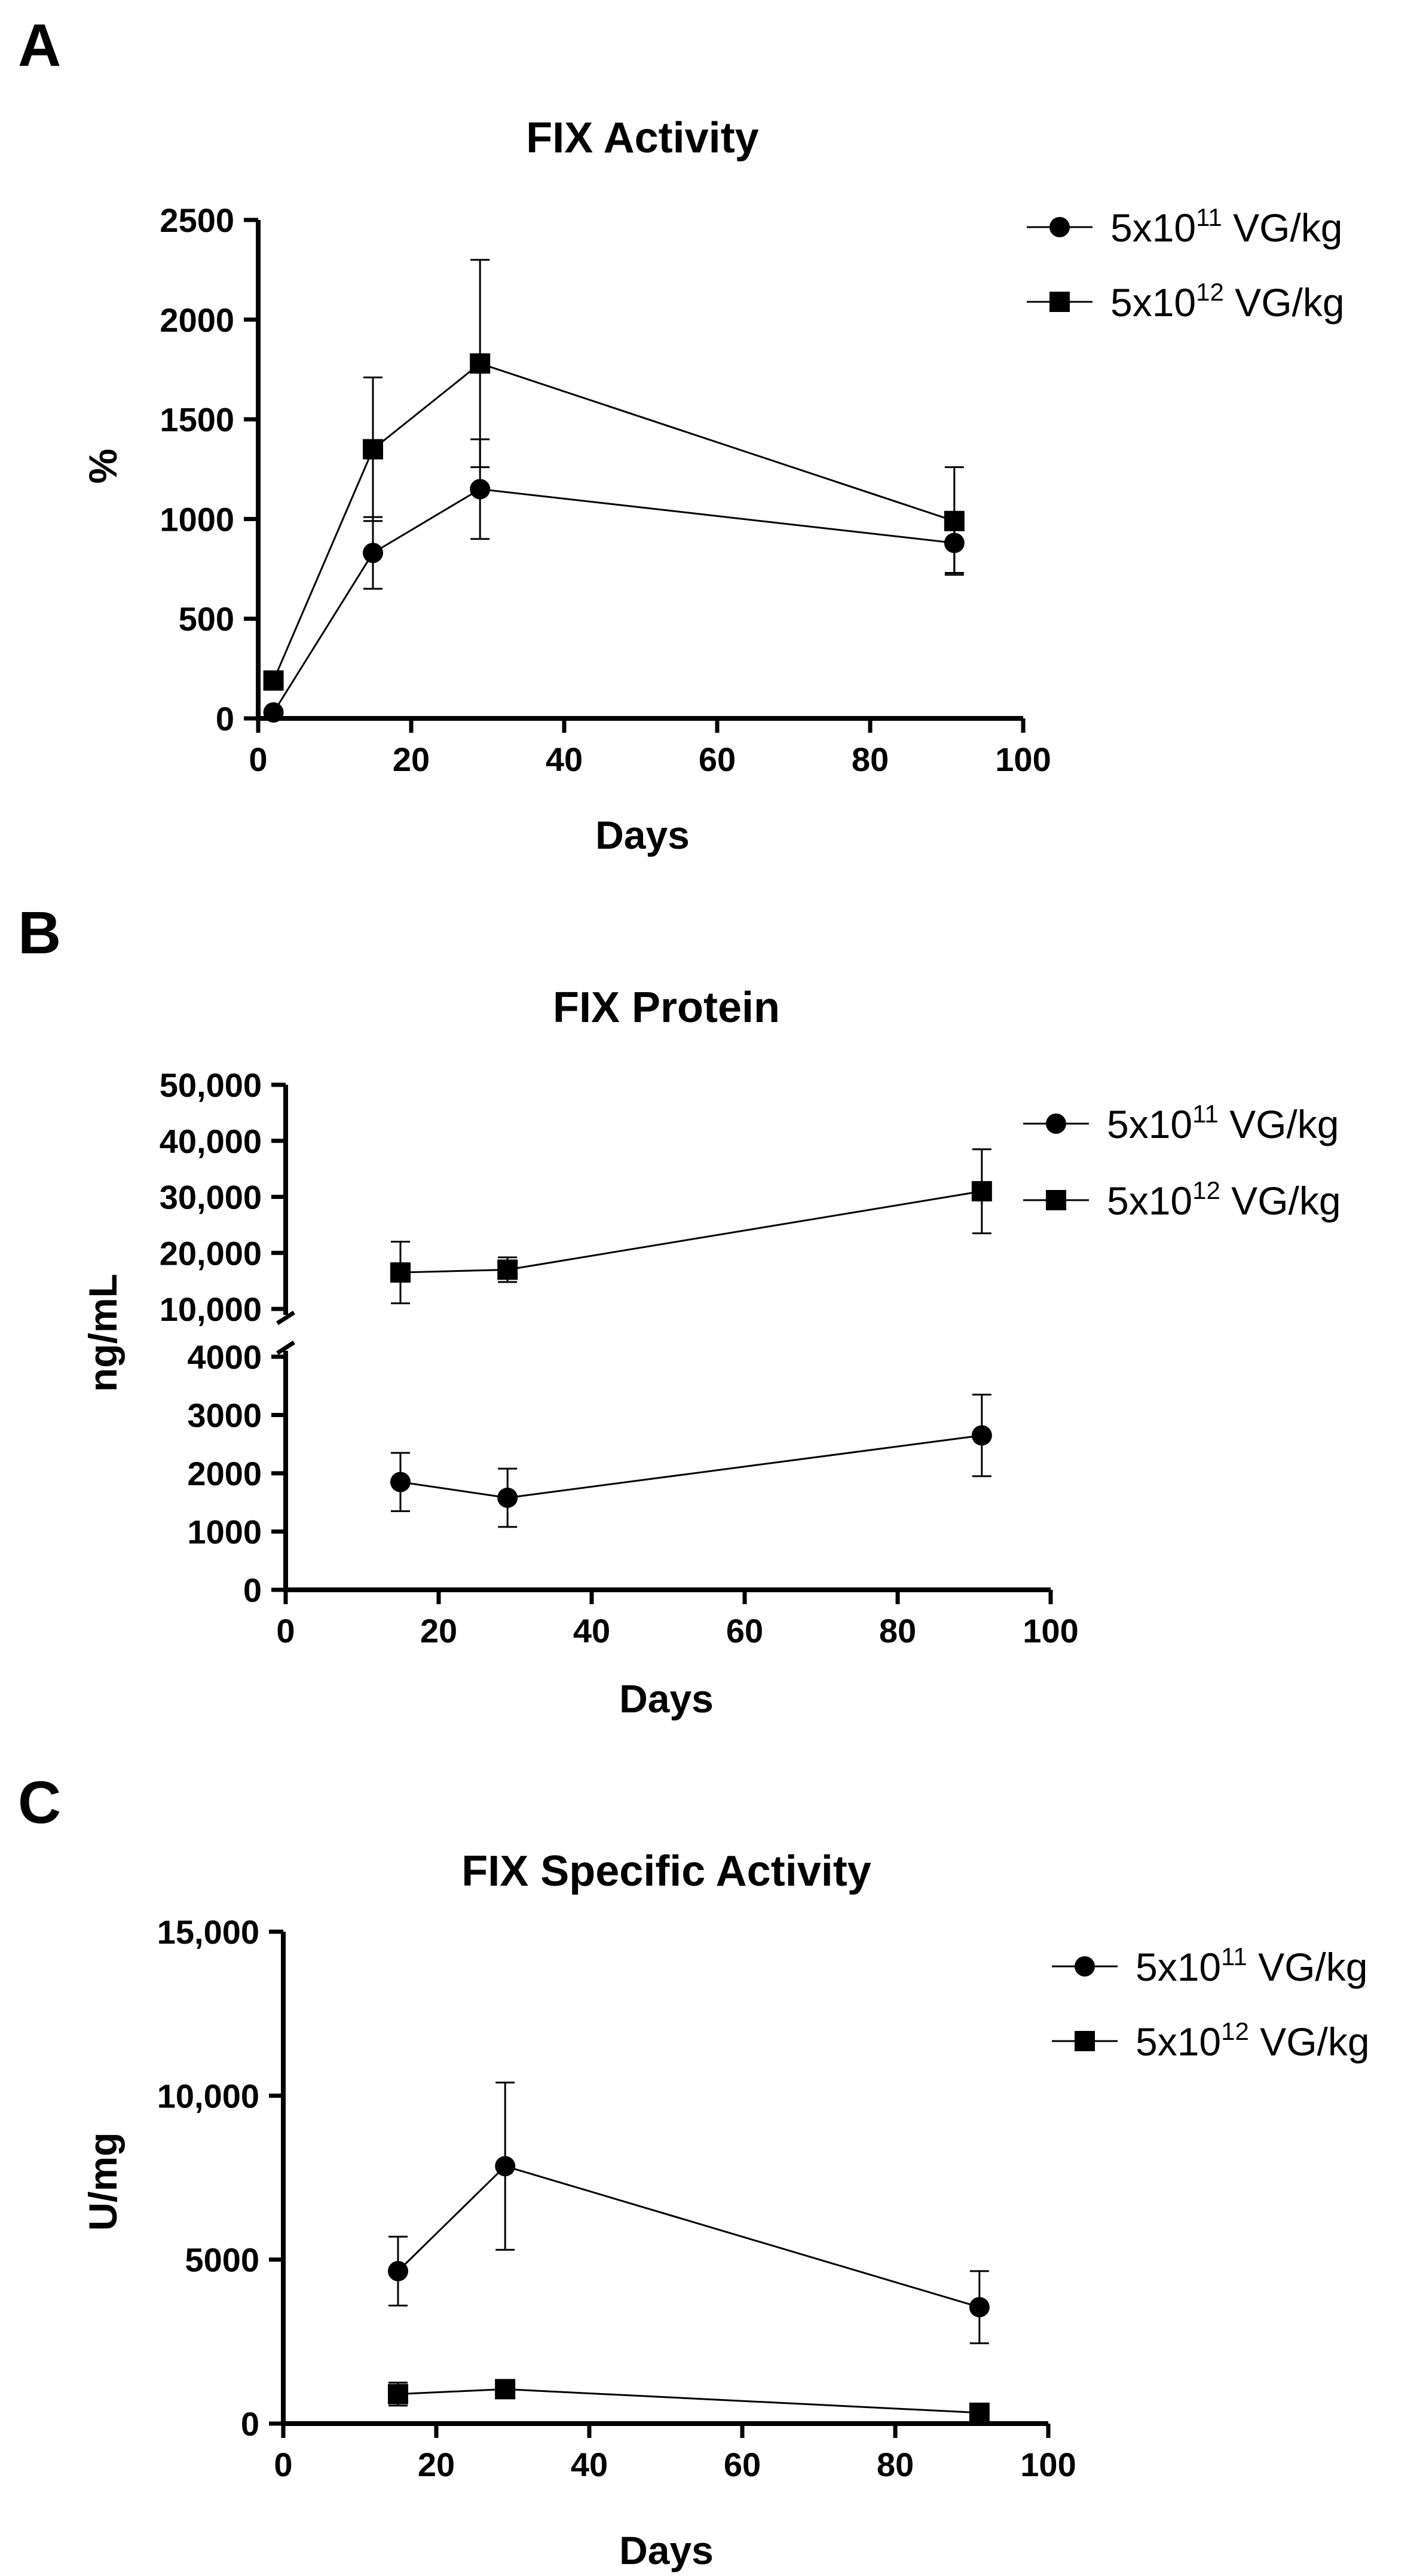  What do you see at coordinates (642, 835) in the screenshot?
I see `panel-a-xlabel: Days` at bounding box center [642, 835].